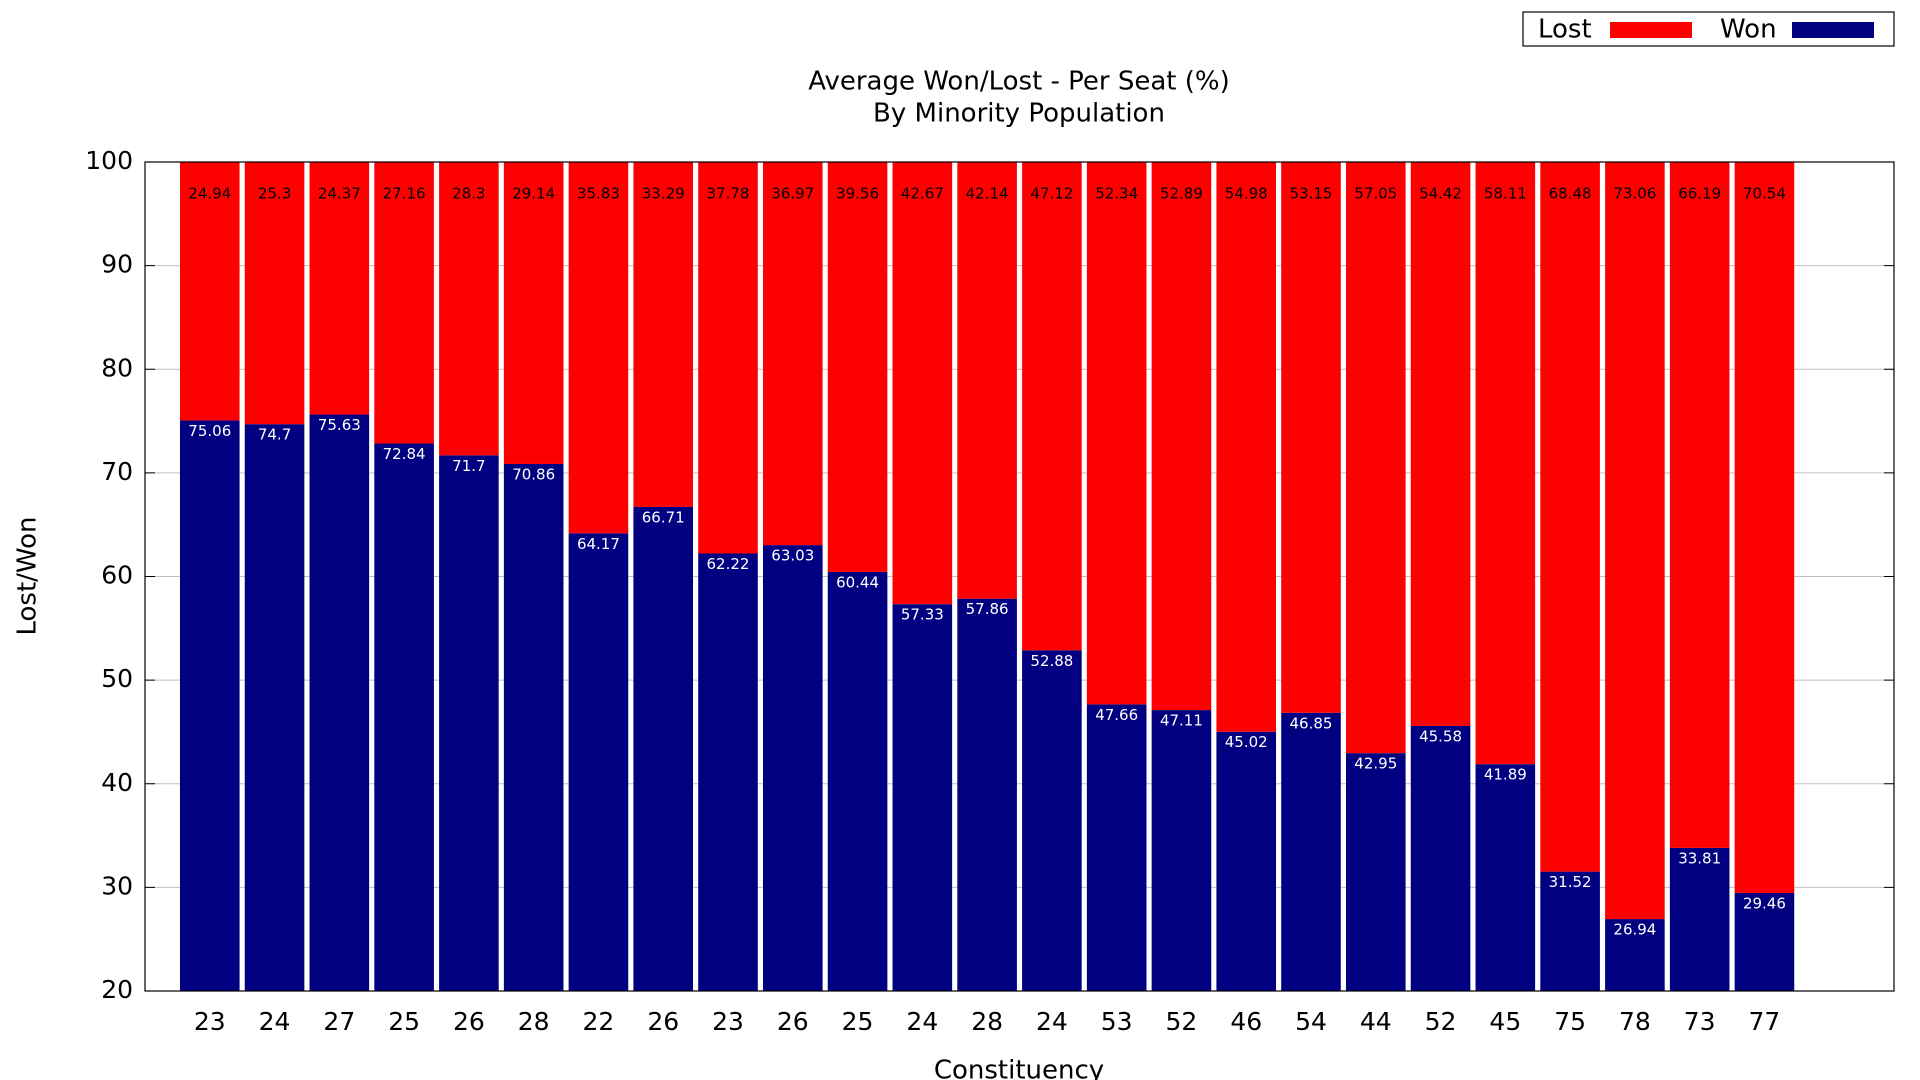 This screenshot has width=1920, height=1080. Describe the element at coordinates (117, 575) in the screenshot. I see `y-tick-label: 60` at that location.